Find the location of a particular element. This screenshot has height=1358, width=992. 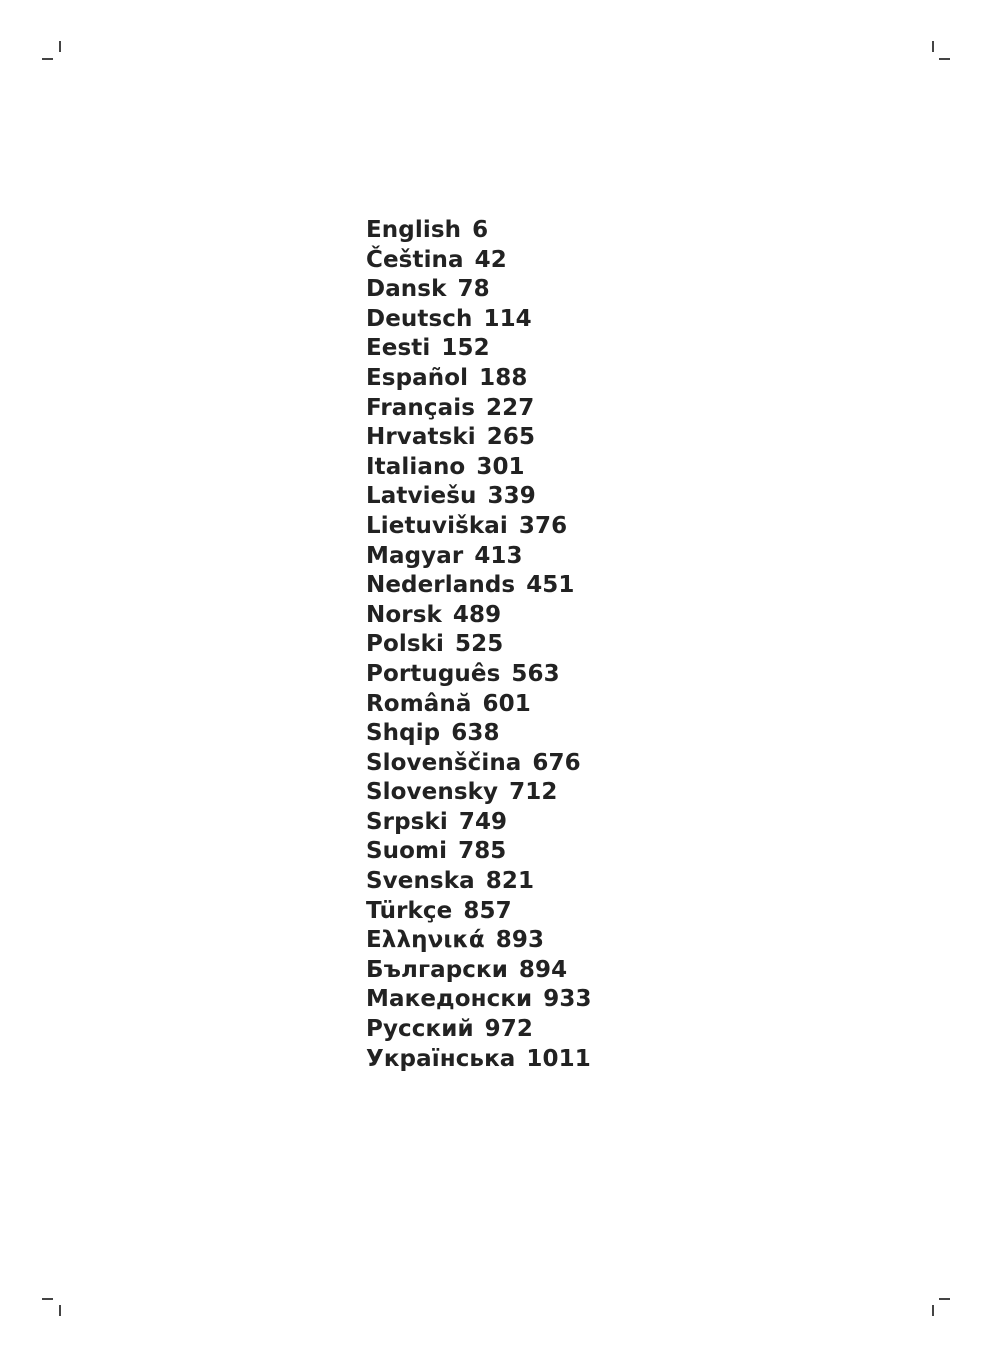

toc-page-number: 301 is located at coordinates (500, 466).